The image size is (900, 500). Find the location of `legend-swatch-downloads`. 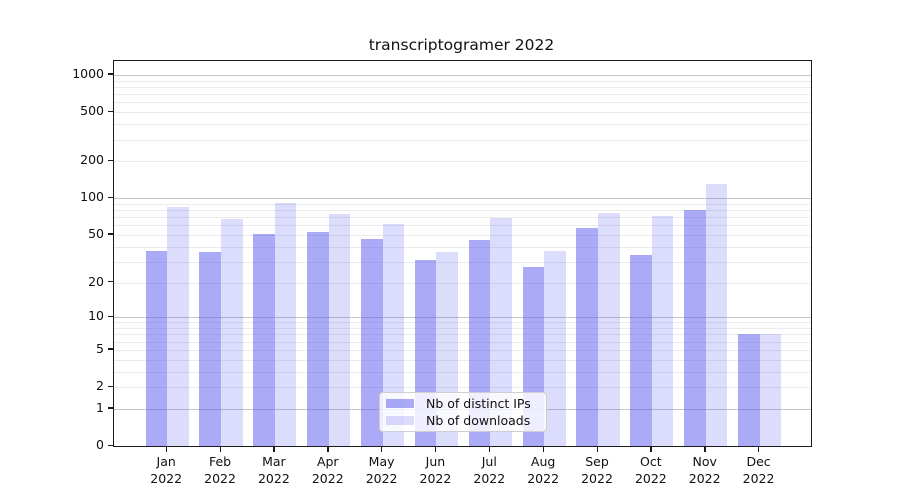

legend-swatch-downloads is located at coordinates (400, 421).